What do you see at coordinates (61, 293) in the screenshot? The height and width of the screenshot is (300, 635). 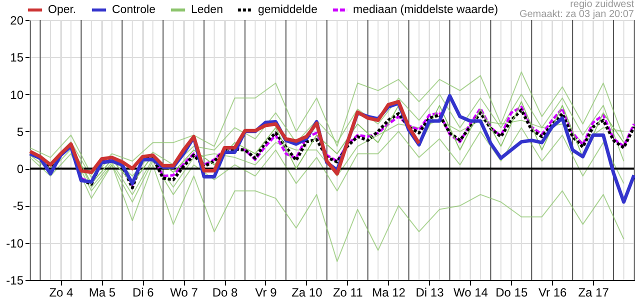 I see `x-tick-label: Zo 4` at bounding box center [61, 293].